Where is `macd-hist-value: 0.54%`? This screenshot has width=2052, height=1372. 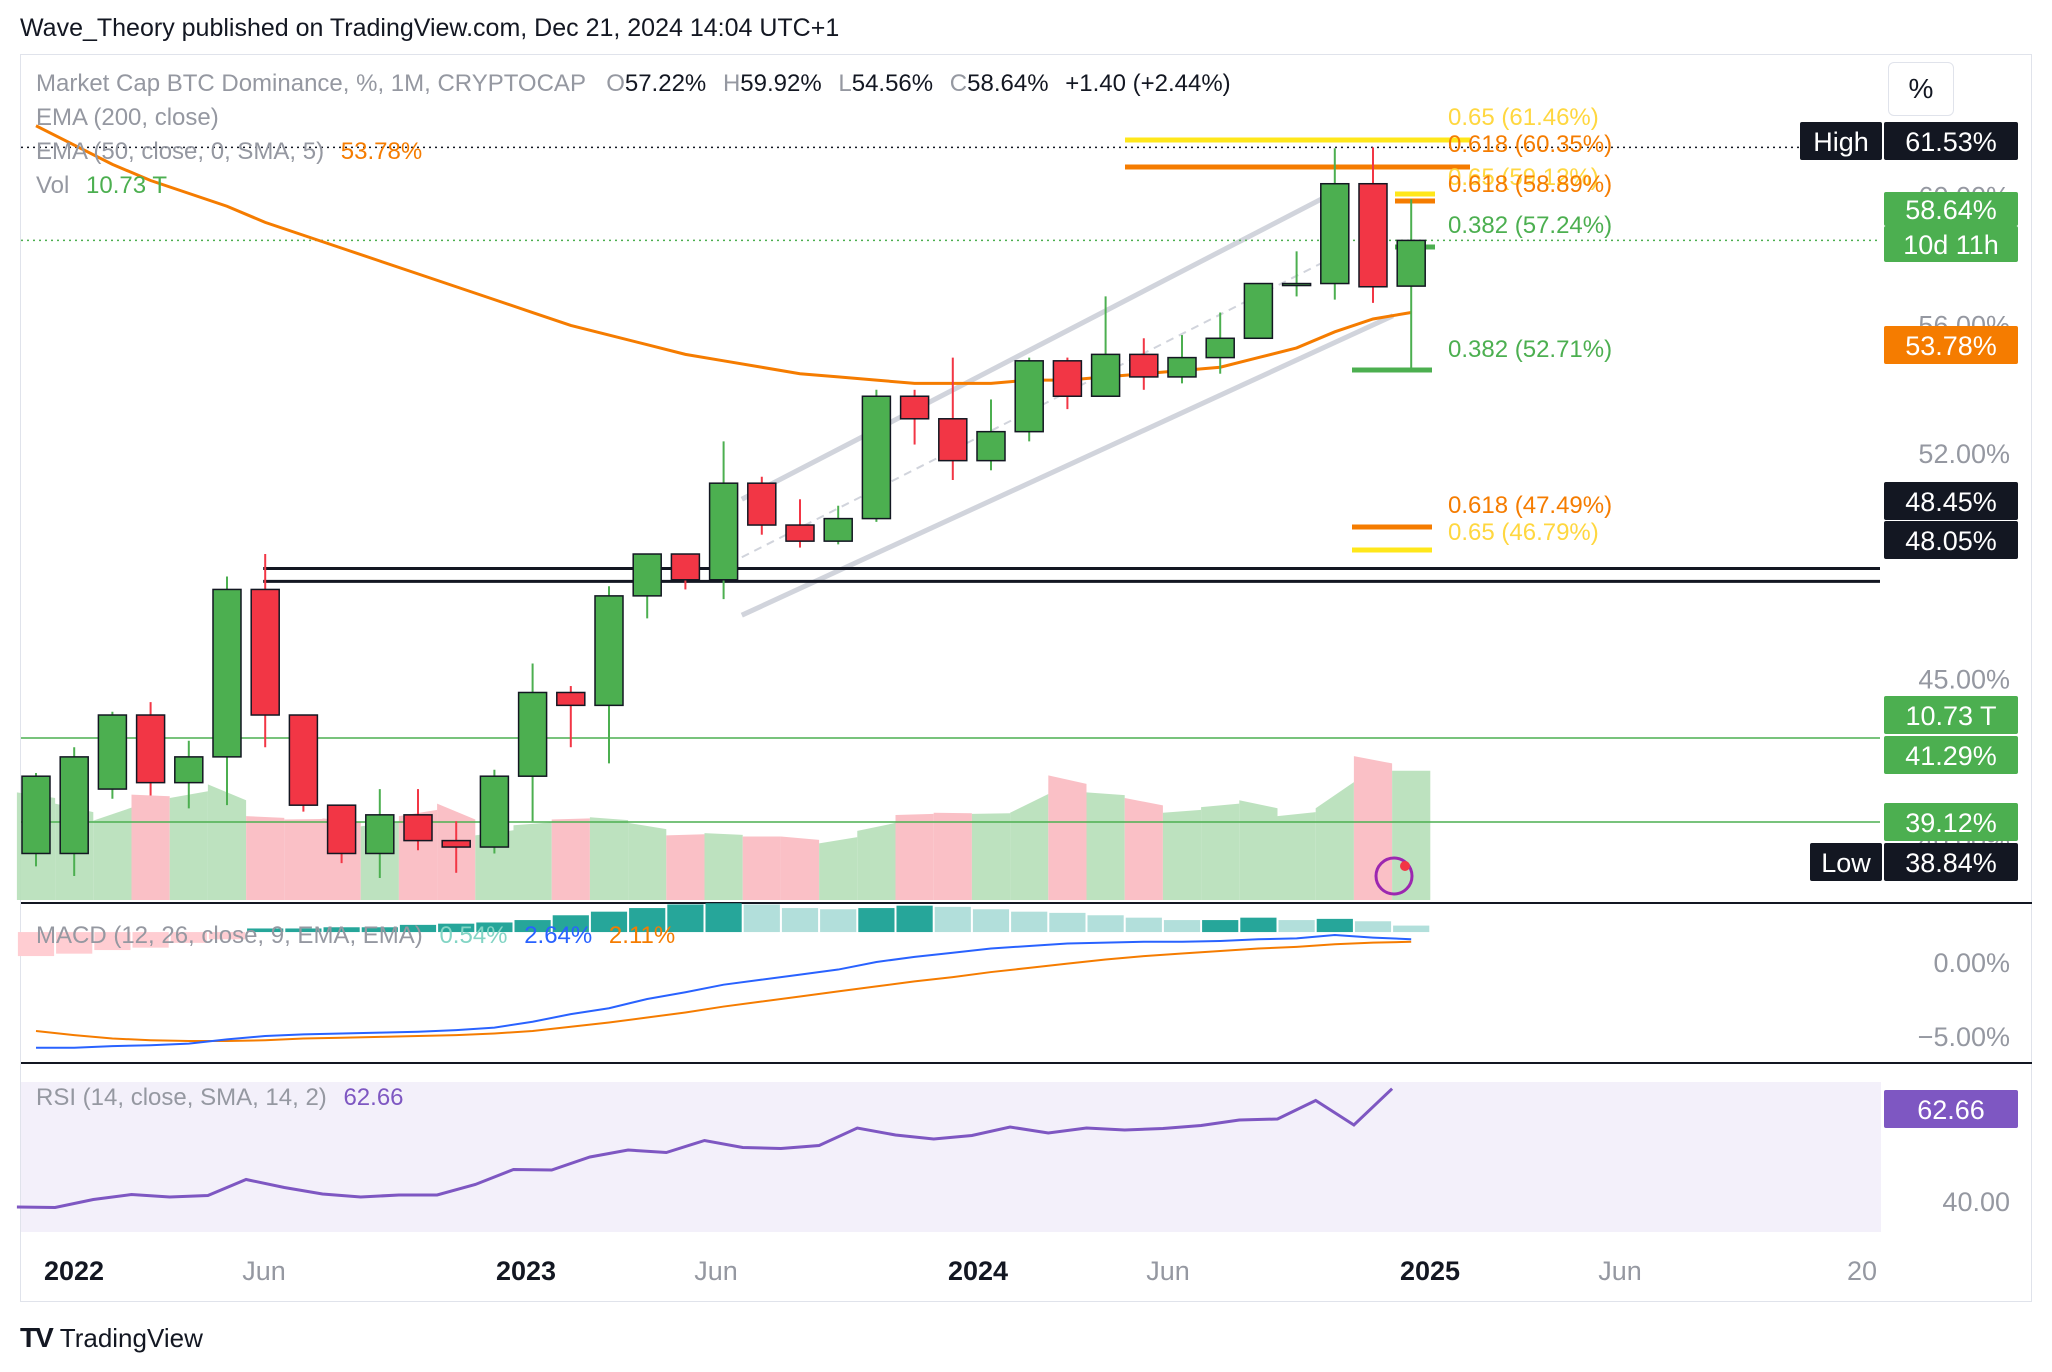
macd-hist-value: 0.54% is located at coordinates (473, 935).